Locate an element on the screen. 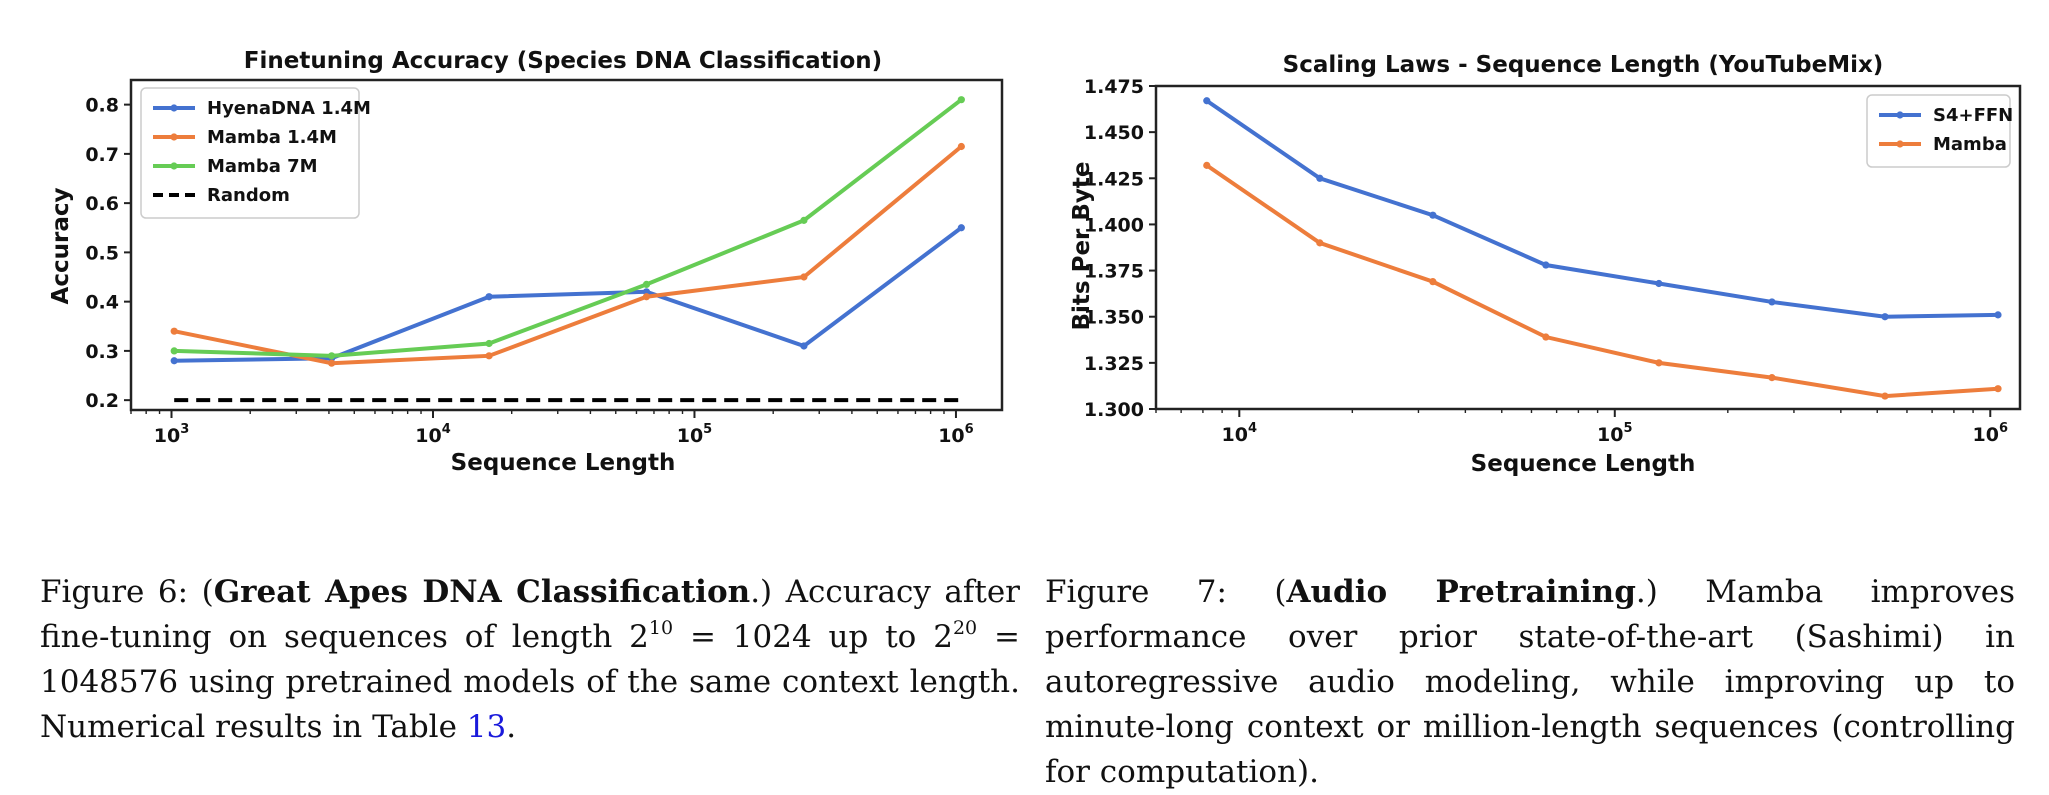 The width and height of the screenshot is (2049, 795). figure7-series-line-s4-ffn is located at coordinates (1602, 209).